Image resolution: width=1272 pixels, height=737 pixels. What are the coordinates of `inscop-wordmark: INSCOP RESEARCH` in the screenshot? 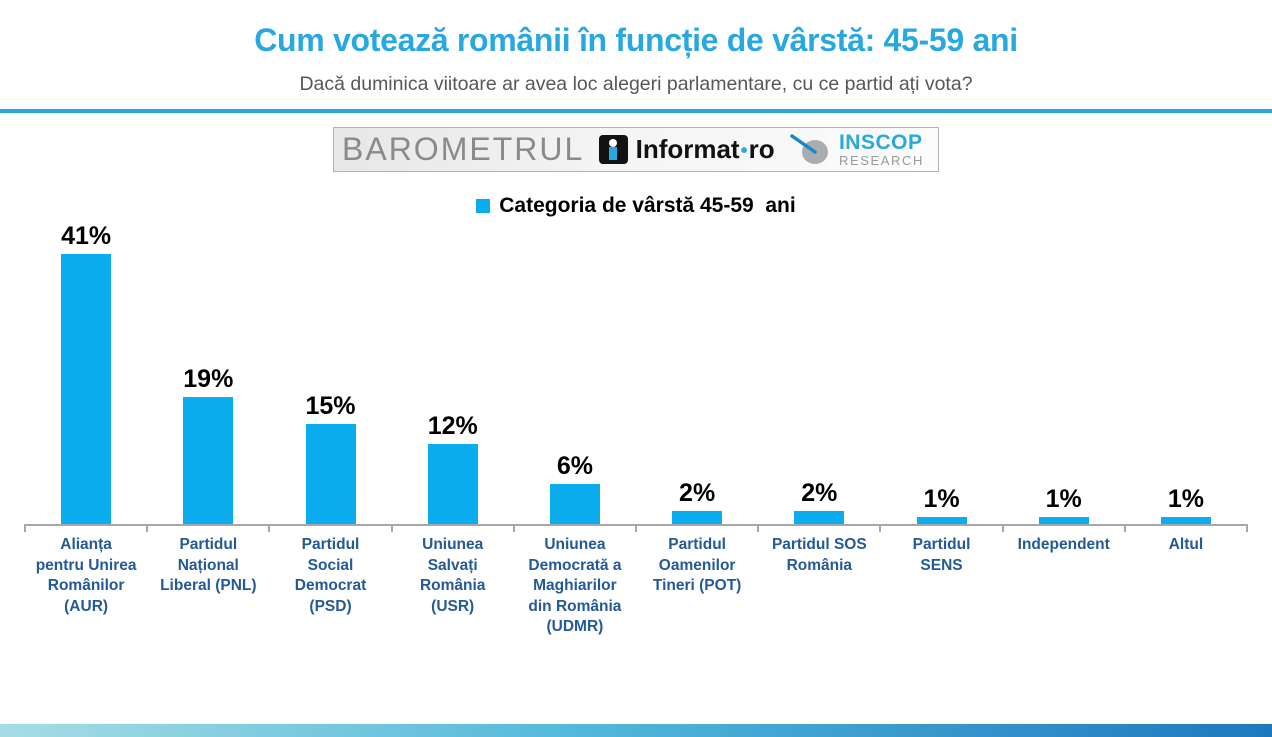 It's located at (881, 149).